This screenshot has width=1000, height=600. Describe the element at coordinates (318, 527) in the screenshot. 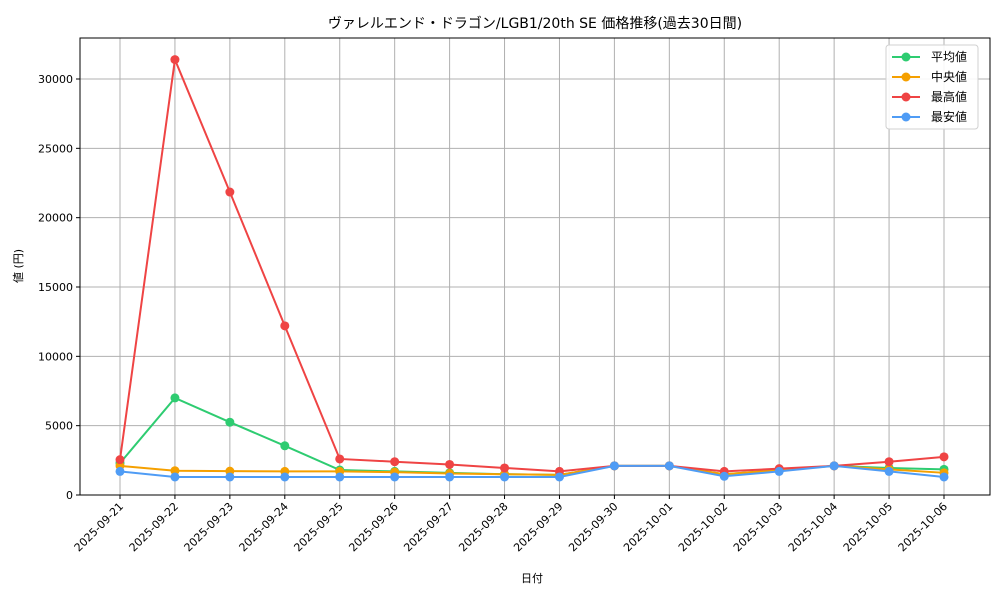

I see `x-tick-label: 2025-09-25` at that location.